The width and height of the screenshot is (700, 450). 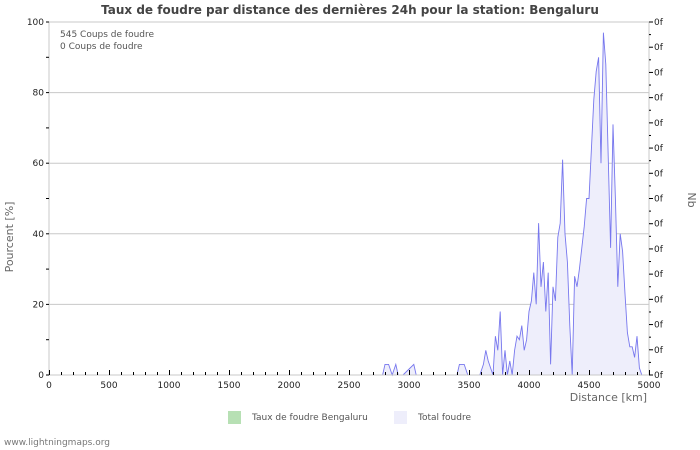 What do you see at coordinates (649, 386) in the screenshot?
I see `x-tick-label: 5000` at bounding box center [649, 386].